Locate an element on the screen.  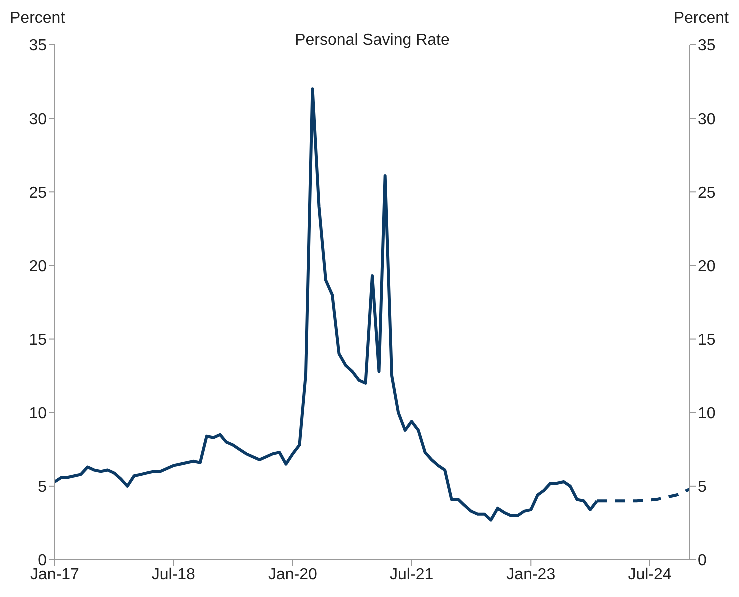
y2-tick-label: 15 is located at coordinates (707, 340).